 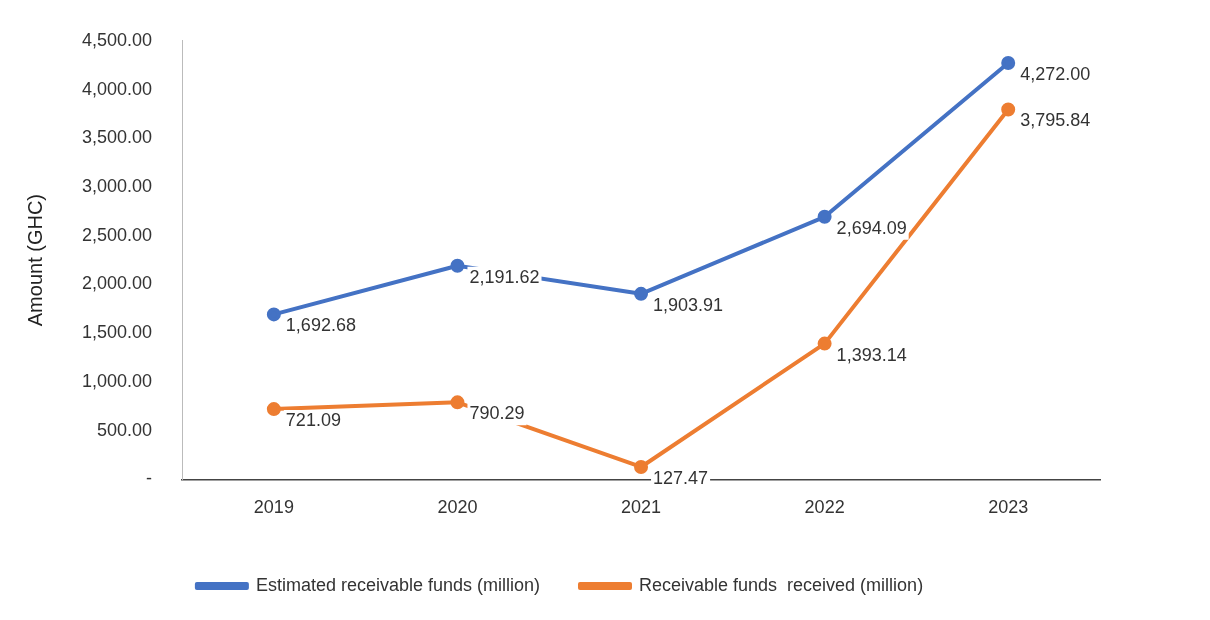 I want to click on y-tick-label: 3,500.00, so click(x=117, y=137).